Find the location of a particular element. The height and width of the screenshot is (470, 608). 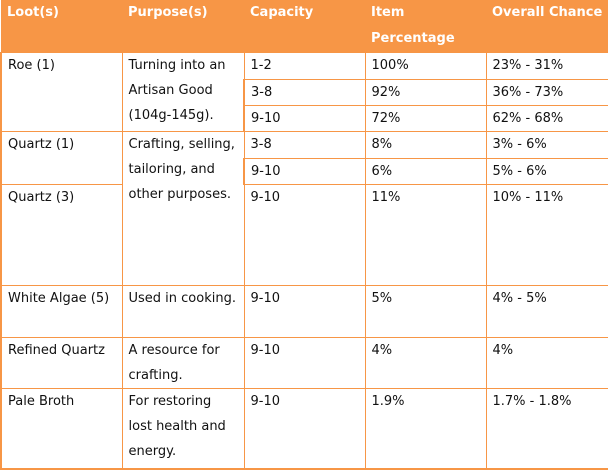

overall-chance-cell: 23% - 31% is located at coordinates (546, 66).